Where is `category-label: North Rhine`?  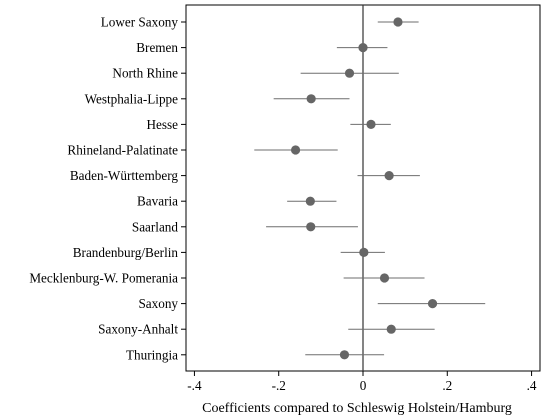
category-label: North Rhine is located at coordinates (145, 73).